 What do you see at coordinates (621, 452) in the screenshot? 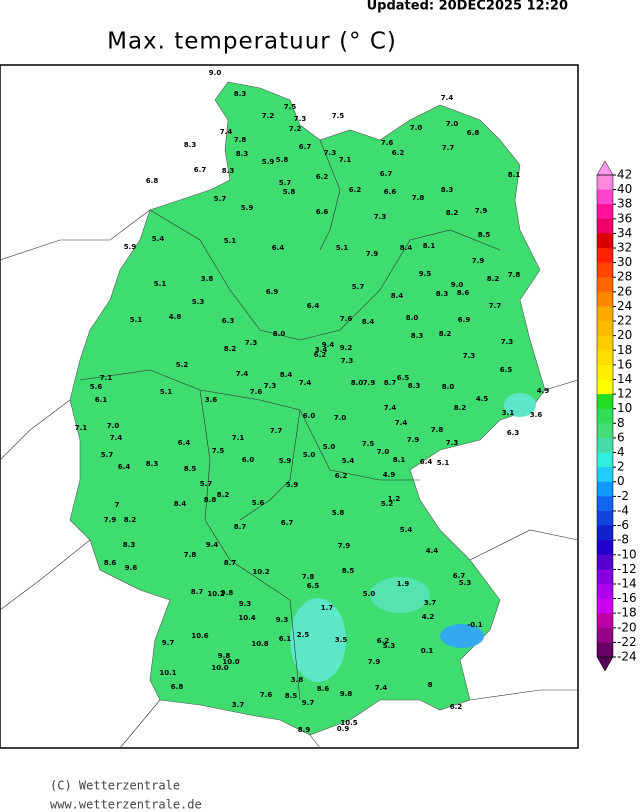
I see `colorbar-label: 4` at bounding box center [621, 452].